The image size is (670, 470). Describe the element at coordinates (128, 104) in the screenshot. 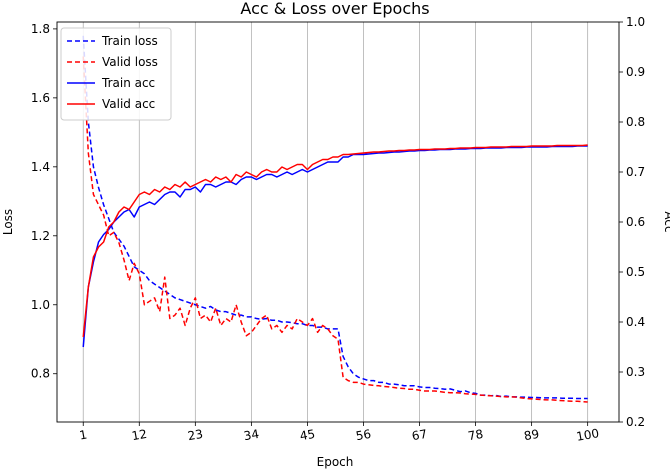

I see `legend-label: Valid acc` at that location.